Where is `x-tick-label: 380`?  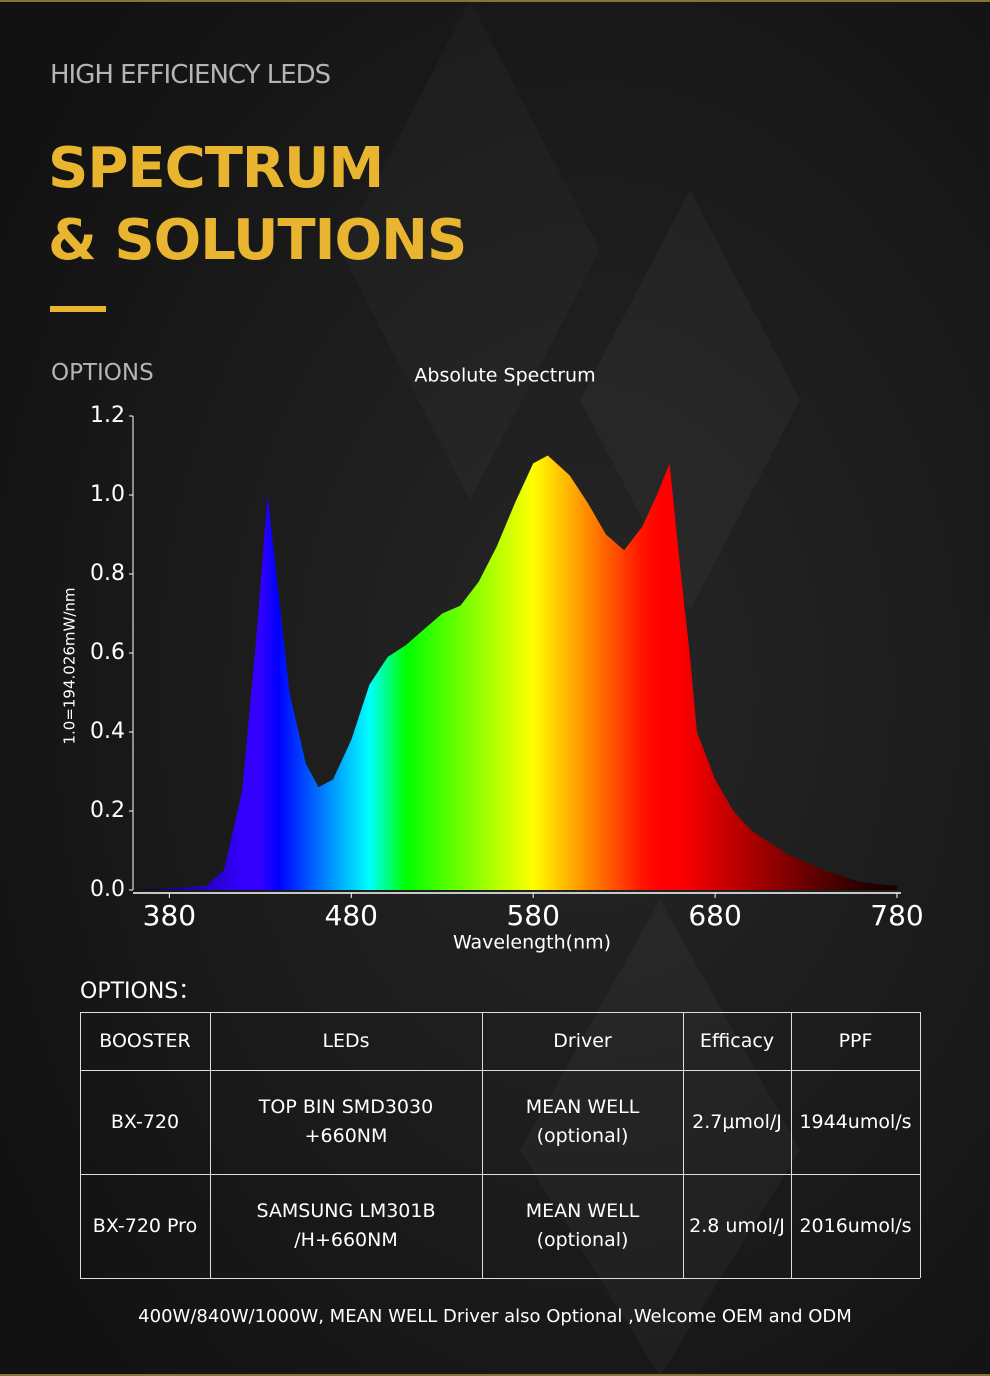
x-tick-label: 380 is located at coordinates (169, 915).